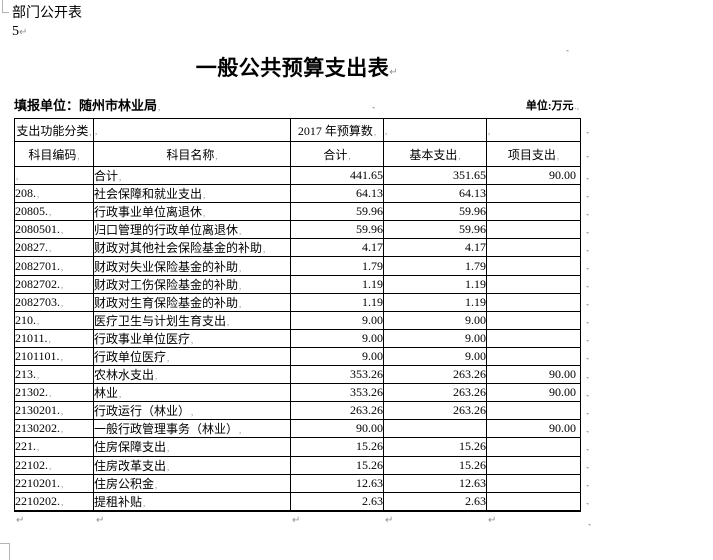 This screenshot has height=560, width=713. What do you see at coordinates (54, 175) in the screenshot?
I see `cell-subject-code: ,` at bounding box center [54, 175].